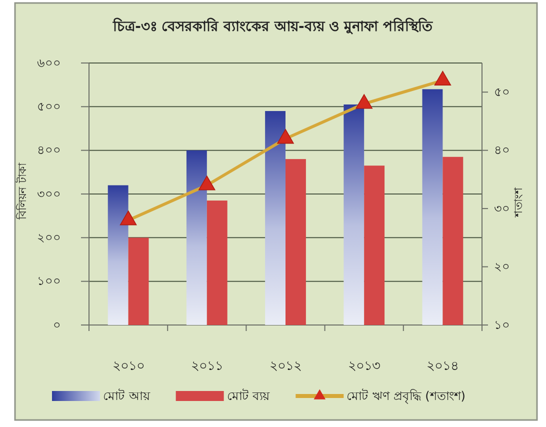 The image size is (546, 427). Describe the element at coordinates (502, 325) in the screenshot. I see `y2-tick-label: ১০` at that location.